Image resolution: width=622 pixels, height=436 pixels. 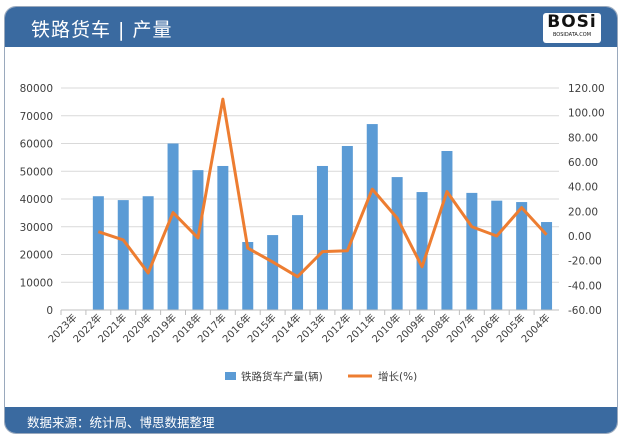 I want to click on left-tick-label: 10000, so click(x=36, y=283).